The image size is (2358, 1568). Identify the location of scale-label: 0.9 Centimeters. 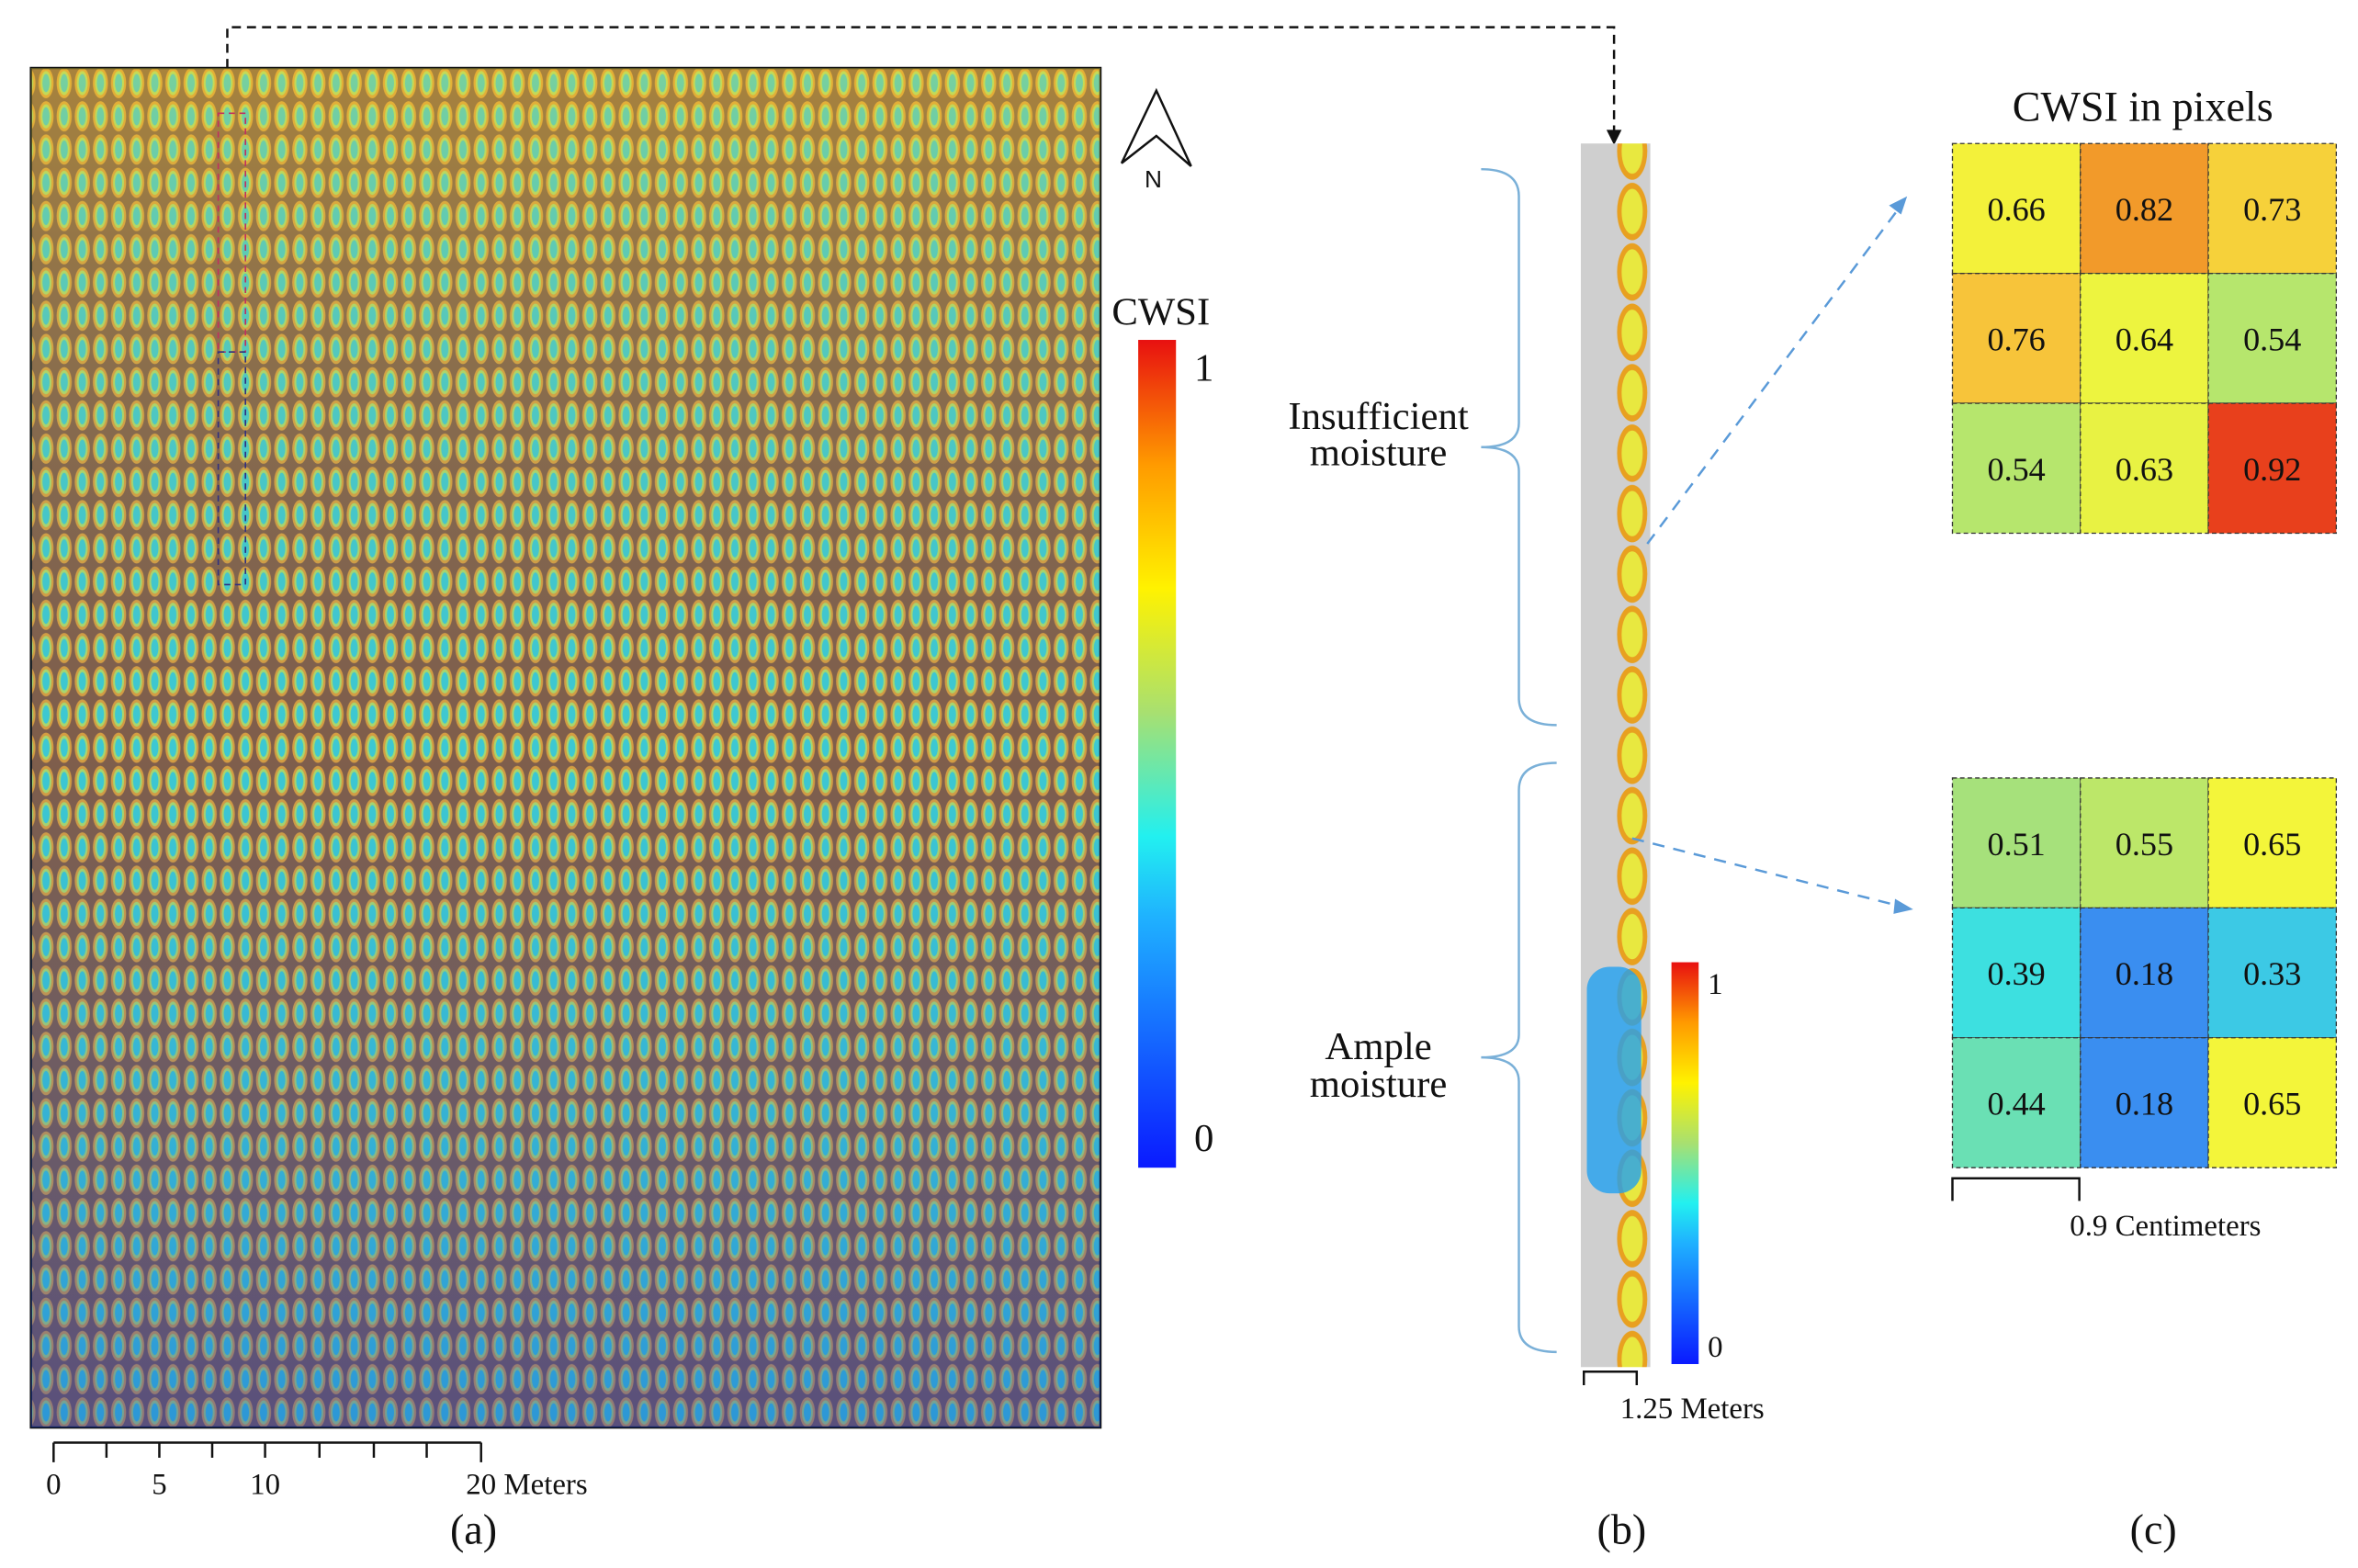
(2165, 1227).